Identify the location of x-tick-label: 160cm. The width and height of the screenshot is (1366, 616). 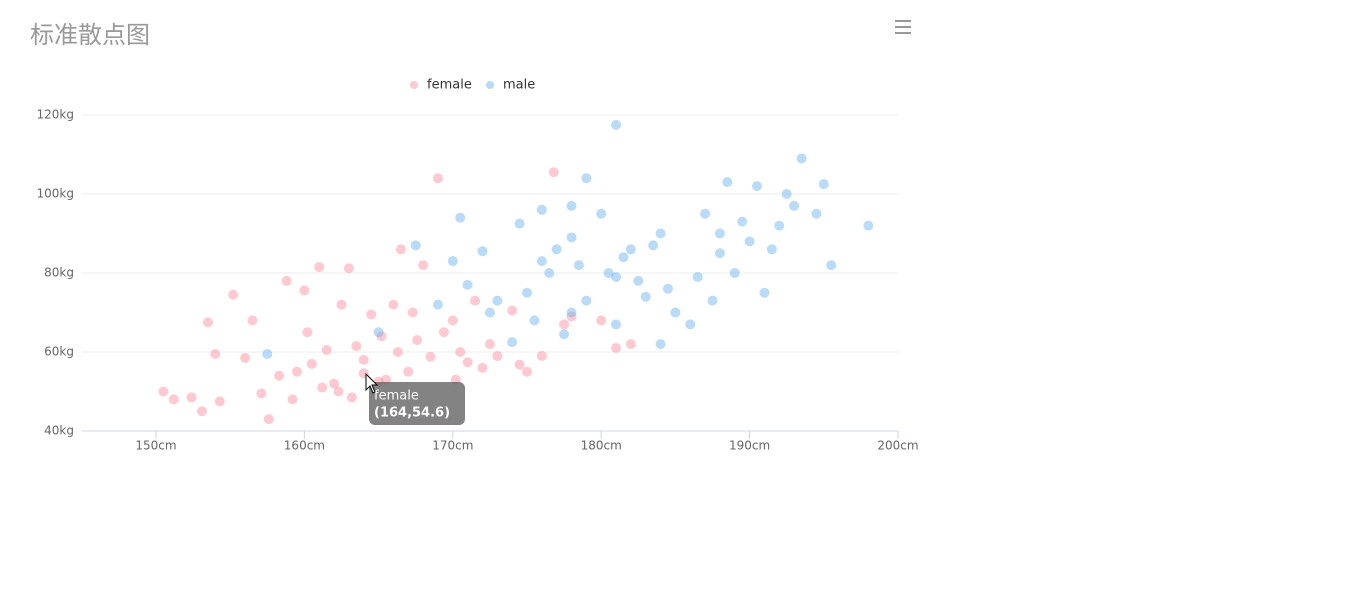
(304, 446).